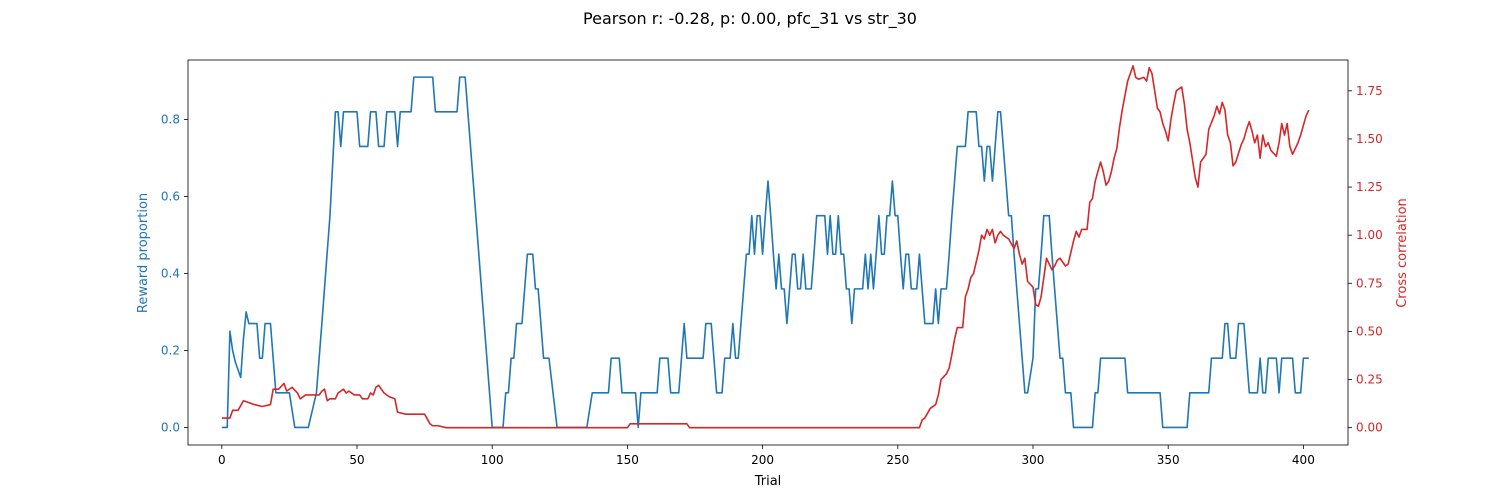 The image size is (1500, 500). I want to click on x-tick-label: 150, so click(627, 460).